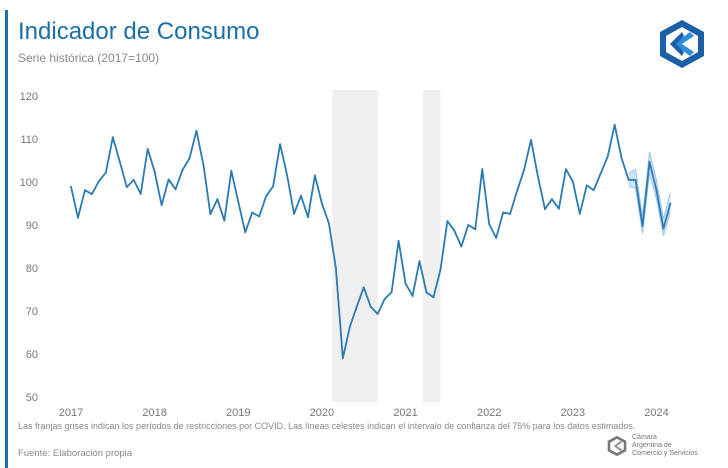  Describe the element at coordinates (32, 355) in the screenshot. I see `y-tick-label: 60` at that location.